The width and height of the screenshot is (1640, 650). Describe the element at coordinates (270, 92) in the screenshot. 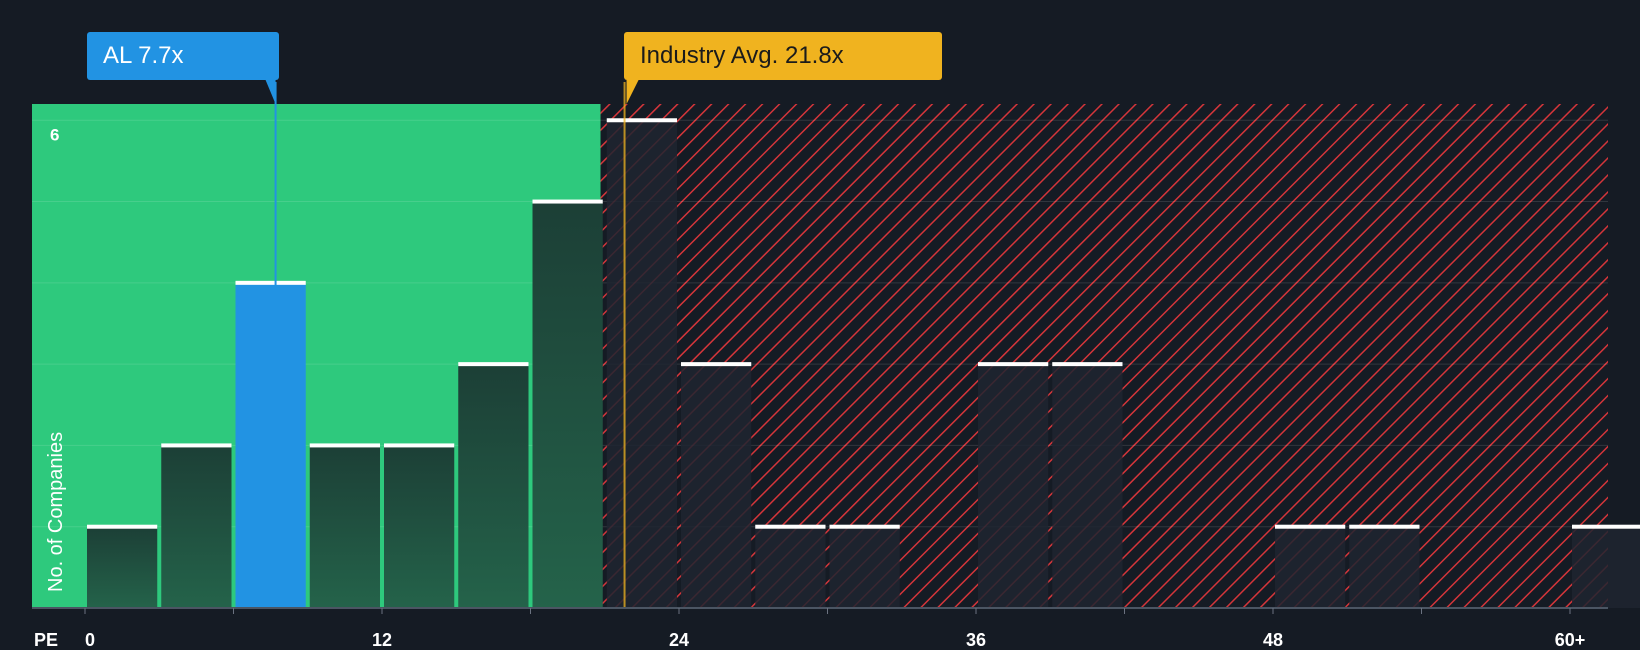

I see `company-callout-pointer` at that location.